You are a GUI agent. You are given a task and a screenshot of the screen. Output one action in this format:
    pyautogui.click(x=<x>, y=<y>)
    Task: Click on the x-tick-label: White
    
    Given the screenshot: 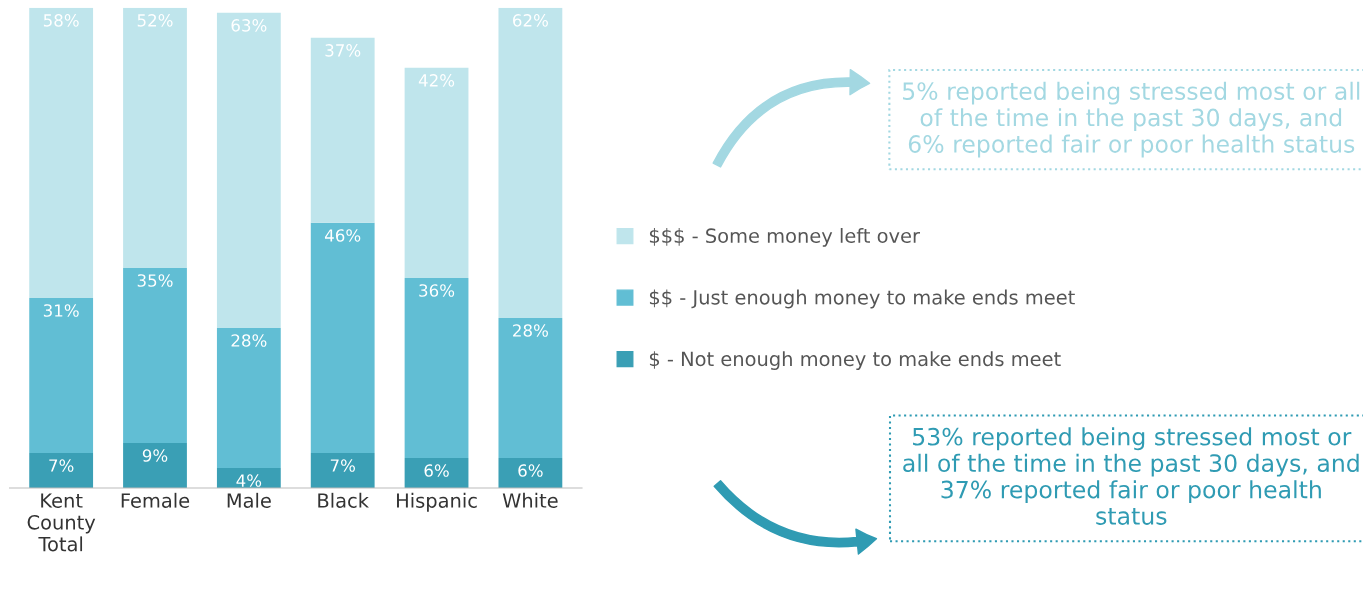 What is the action you would take?
    pyautogui.click(x=530, y=500)
    